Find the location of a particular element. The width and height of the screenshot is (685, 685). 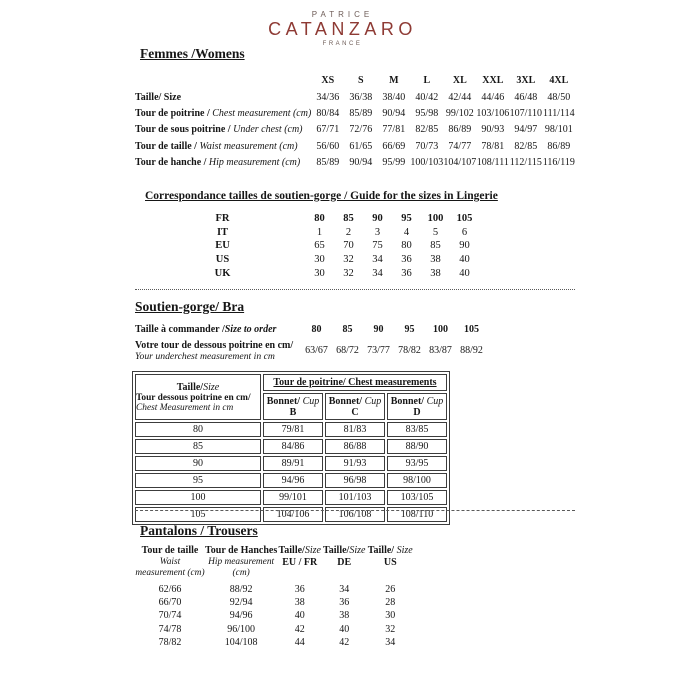

value-cell: 105 is located at coordinates (471, 329).